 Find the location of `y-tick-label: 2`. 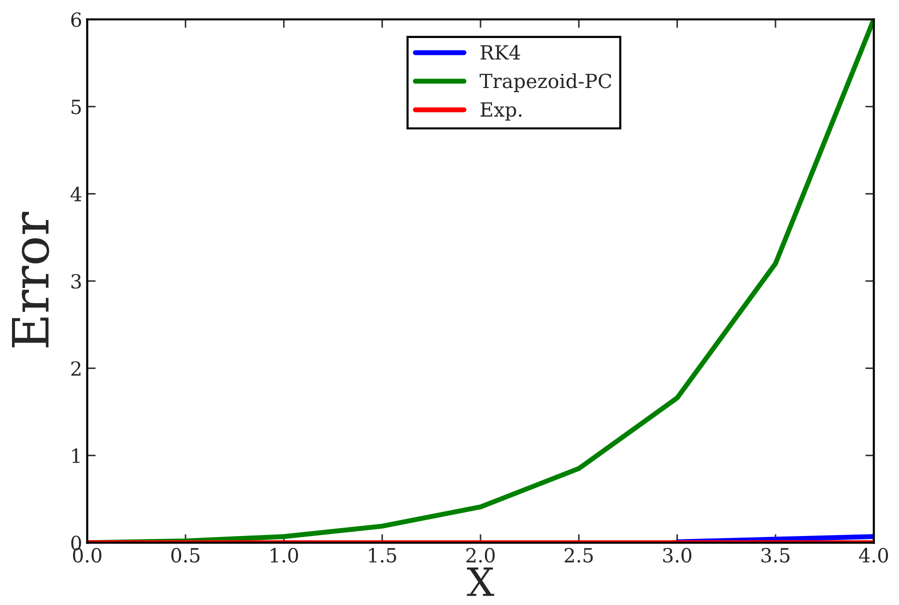

y-tick-label: 2 is located at coordinates (75, 368).